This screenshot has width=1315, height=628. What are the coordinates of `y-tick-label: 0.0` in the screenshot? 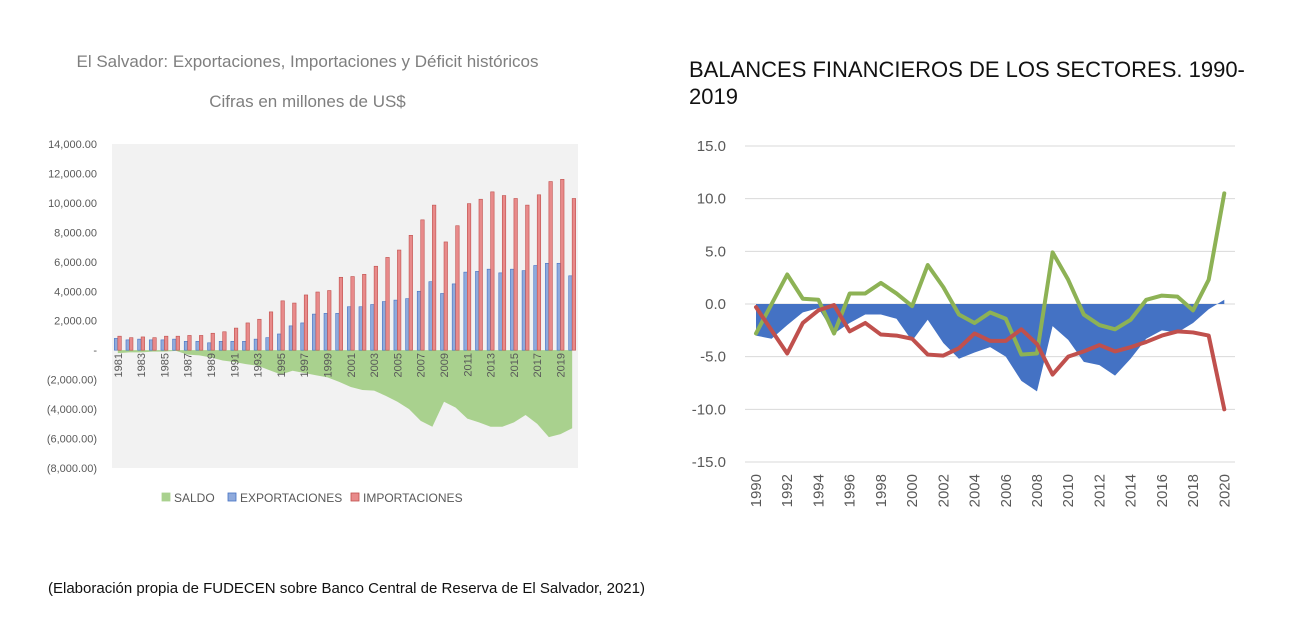 It's located at (715, 304).